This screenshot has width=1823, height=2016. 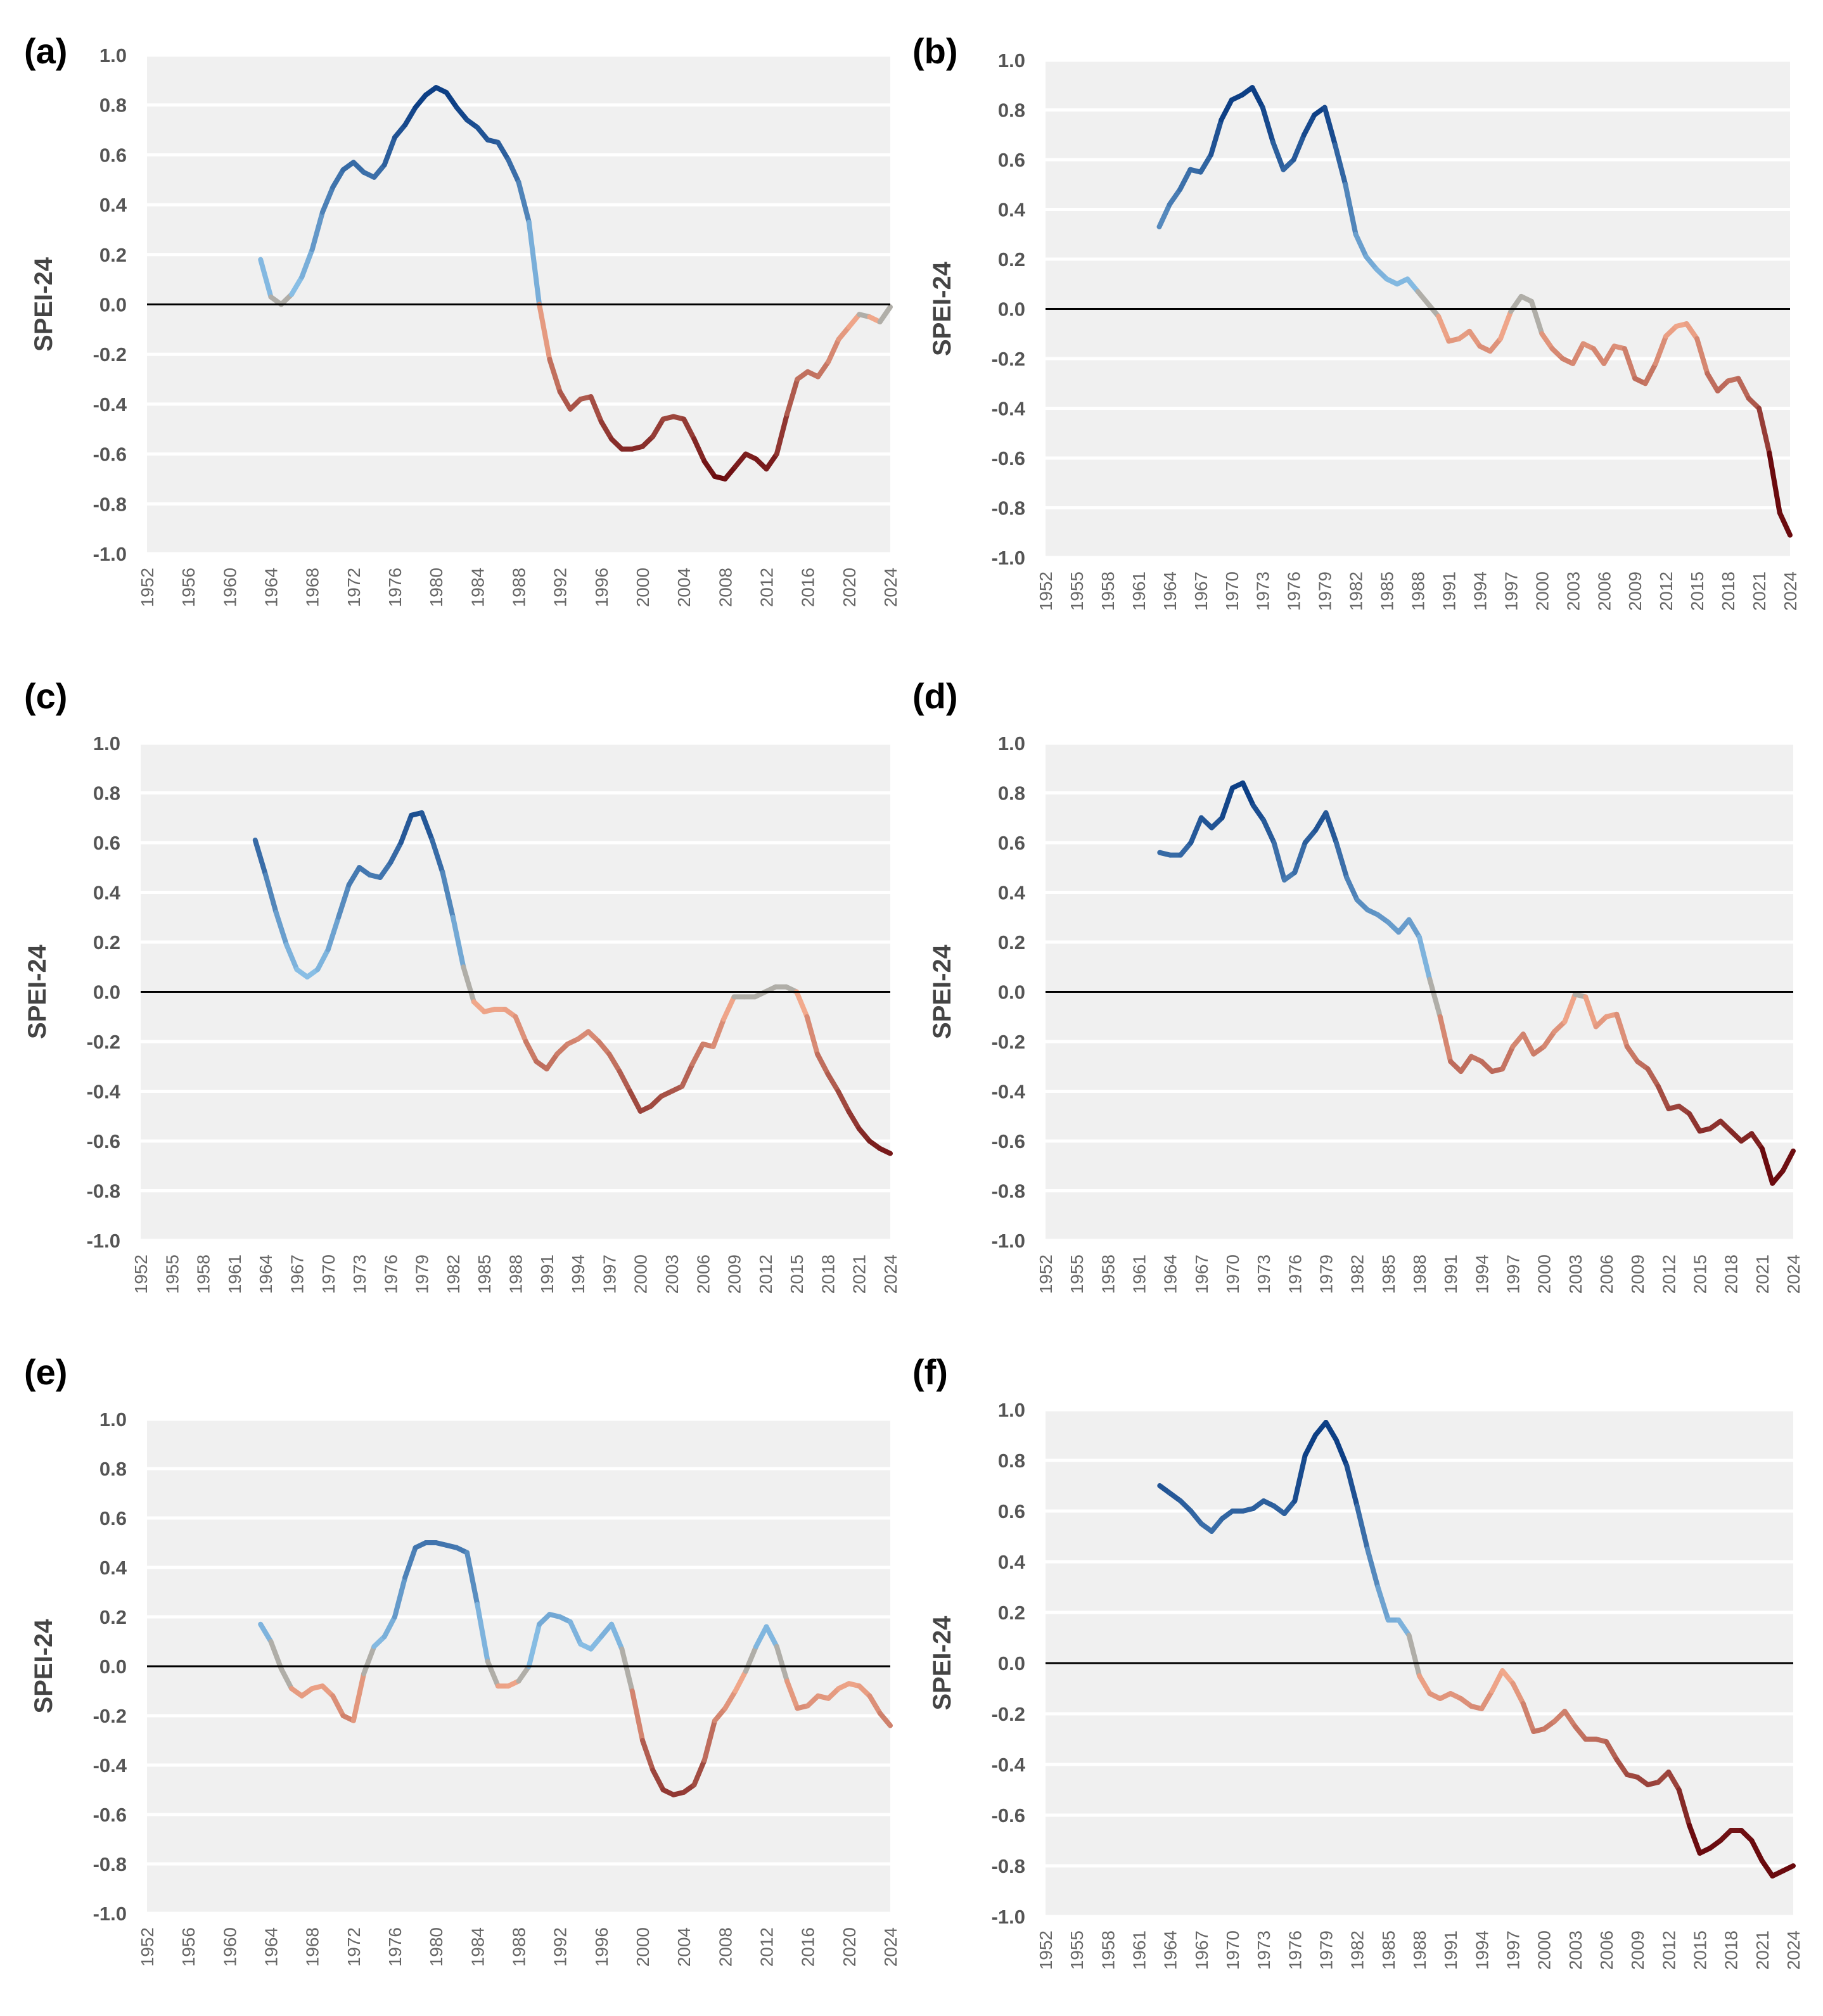 I want to click on y-tick-label: 0.0, so click(x=1011, y=309).